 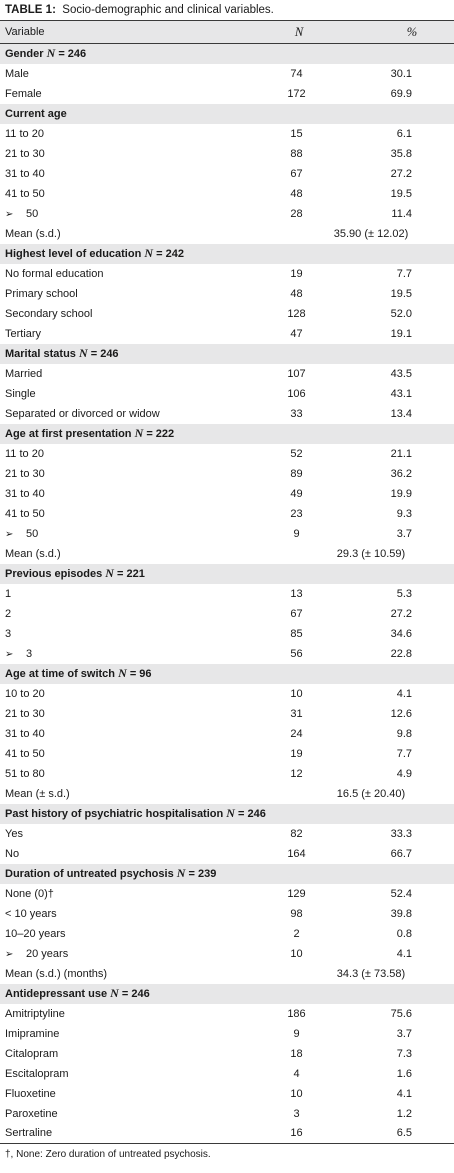 What do you see at coordinates (129, 1034) in the screenshot?
I see `row-label: Imipramine` at bounding box center [129, 1034].